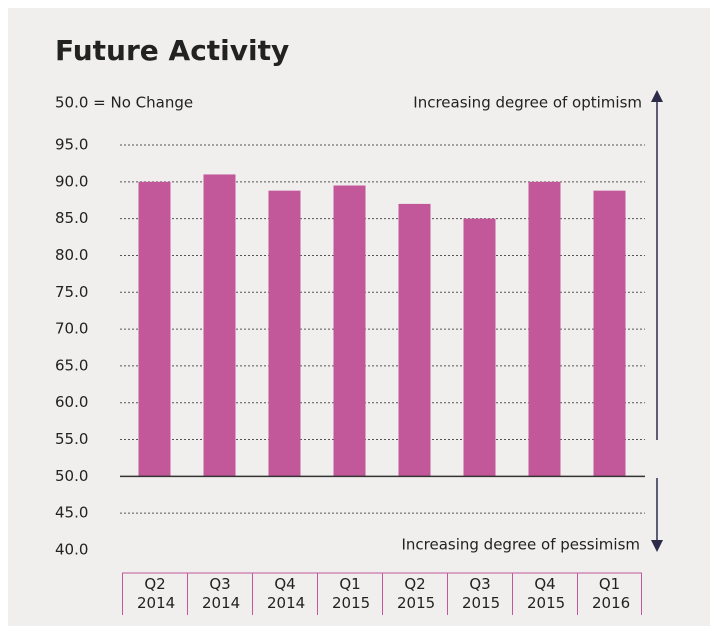  What do you see at coordinates (71, 402) in the screenshot?
I see `y-tick-label: 60.0` at bounding box center [71, 402].